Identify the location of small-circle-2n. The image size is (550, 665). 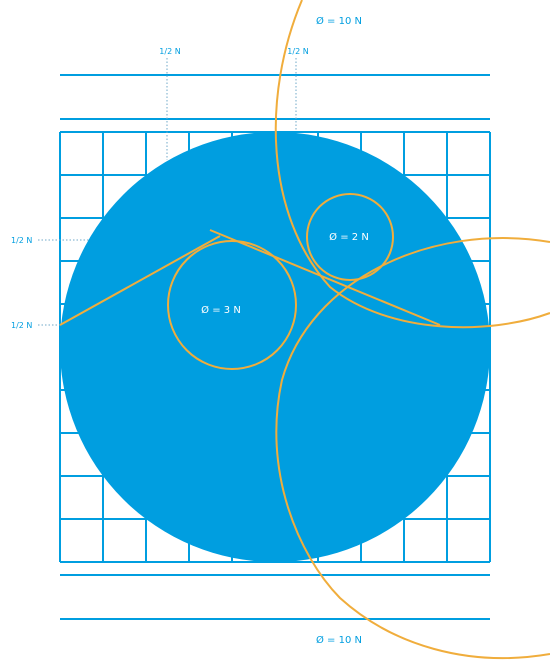
(350, 237).